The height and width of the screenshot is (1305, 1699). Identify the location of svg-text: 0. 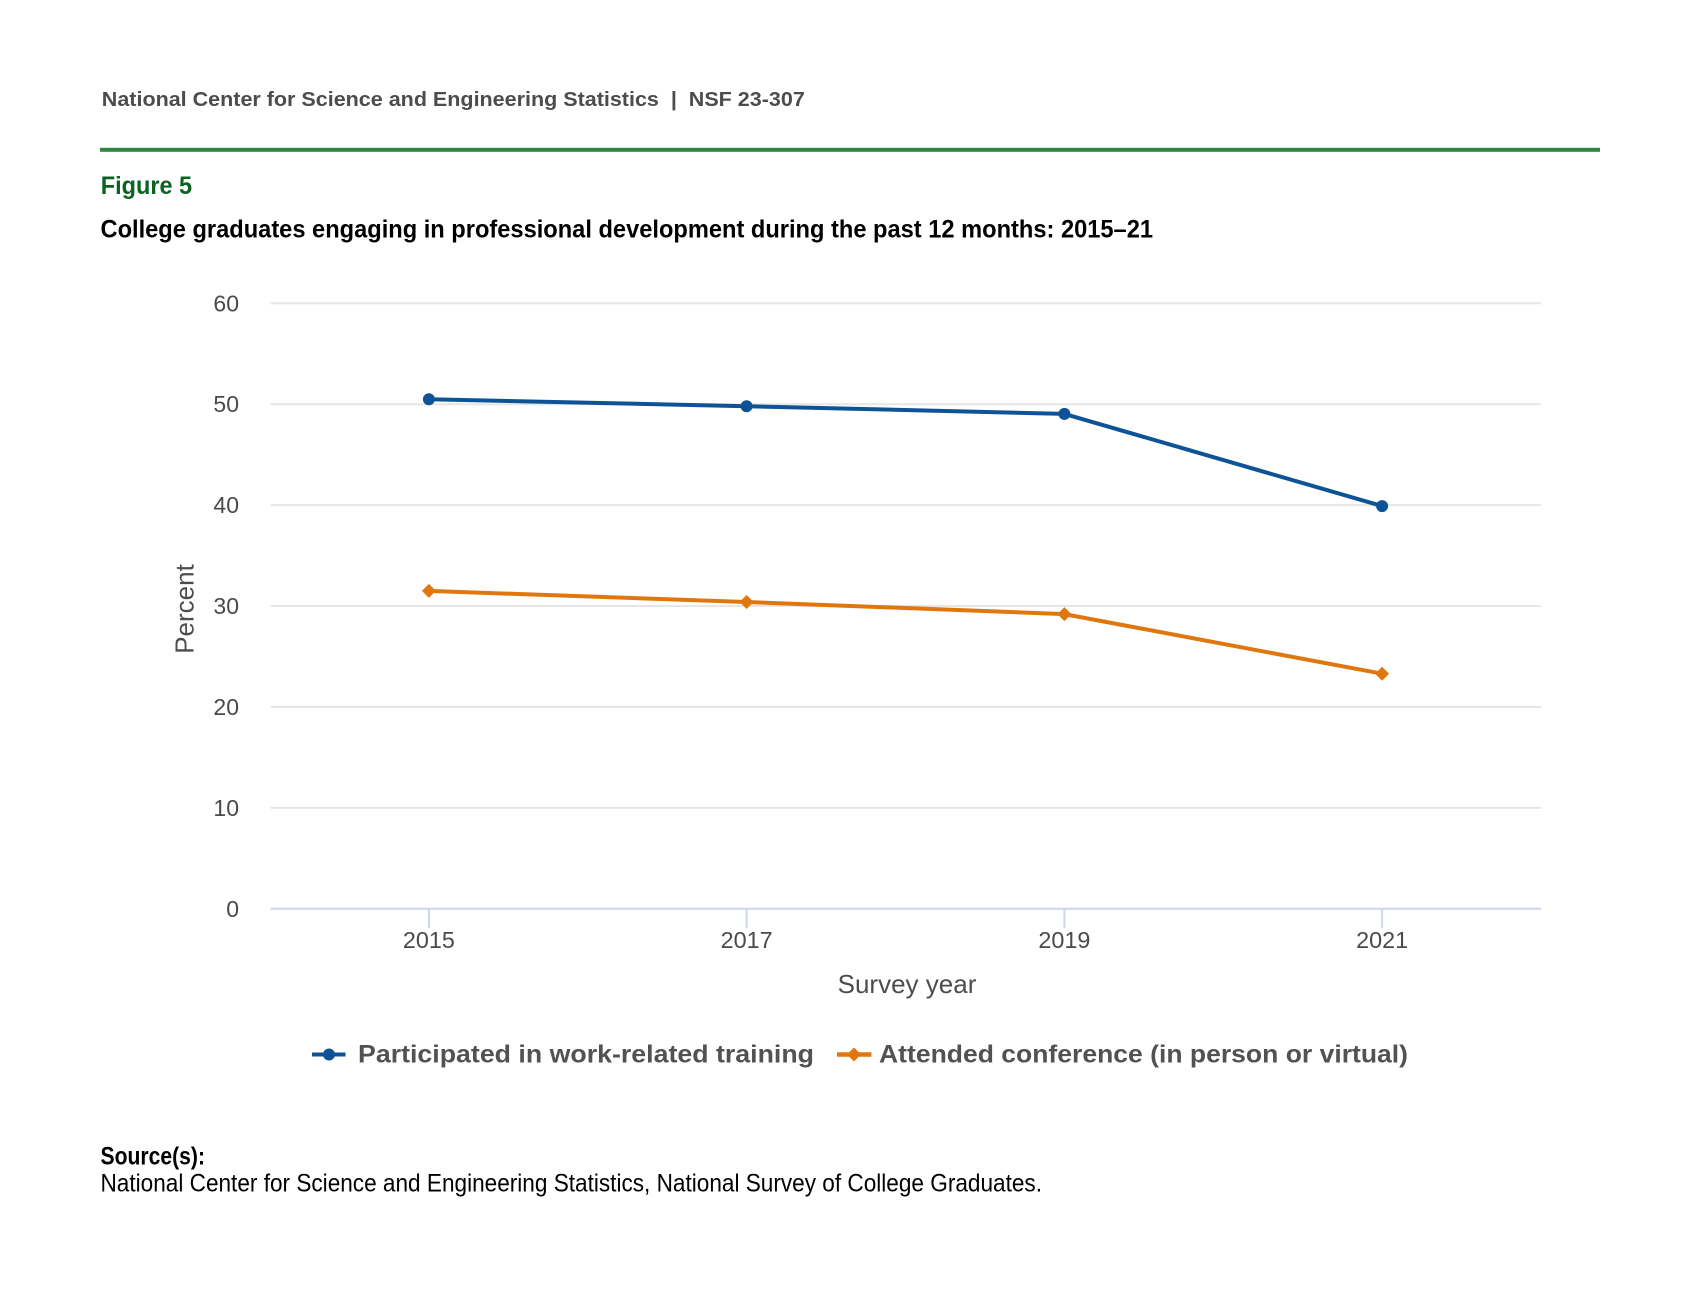
(232, 909).